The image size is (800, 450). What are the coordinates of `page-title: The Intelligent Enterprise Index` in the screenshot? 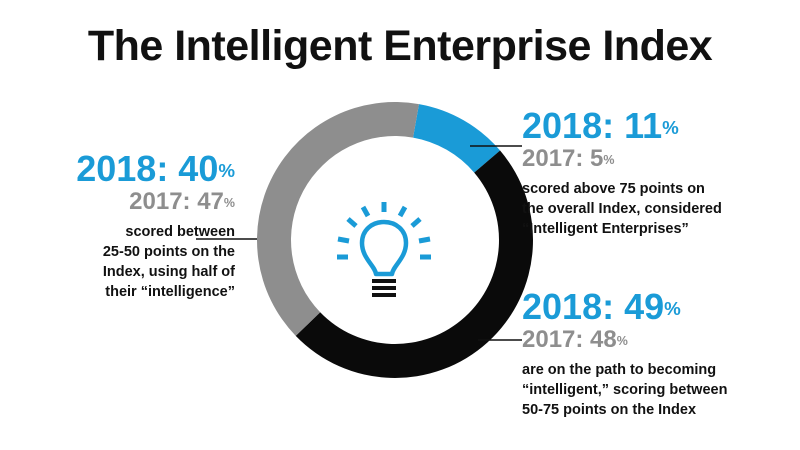 It's located at (400, 46).